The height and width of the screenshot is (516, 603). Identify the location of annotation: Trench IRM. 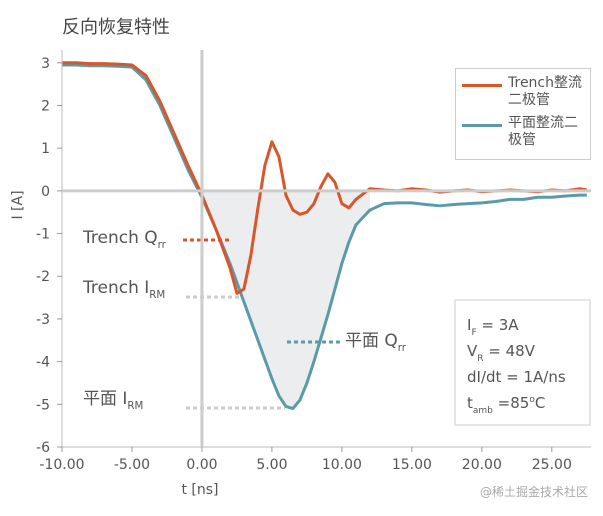
(123, 289).